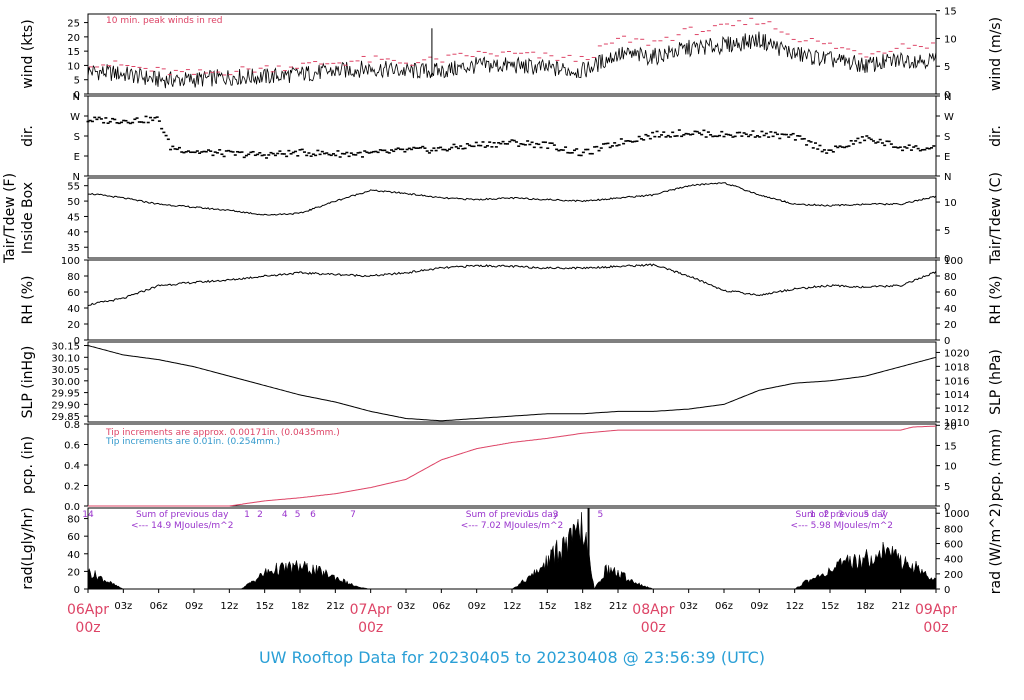 This screenshot has width=1024, height=700. What do you see at coordinates (996, 300) in the screenshot?
I see `rh-ylabel-right: RH (%)` at bounding box center [996, 300].